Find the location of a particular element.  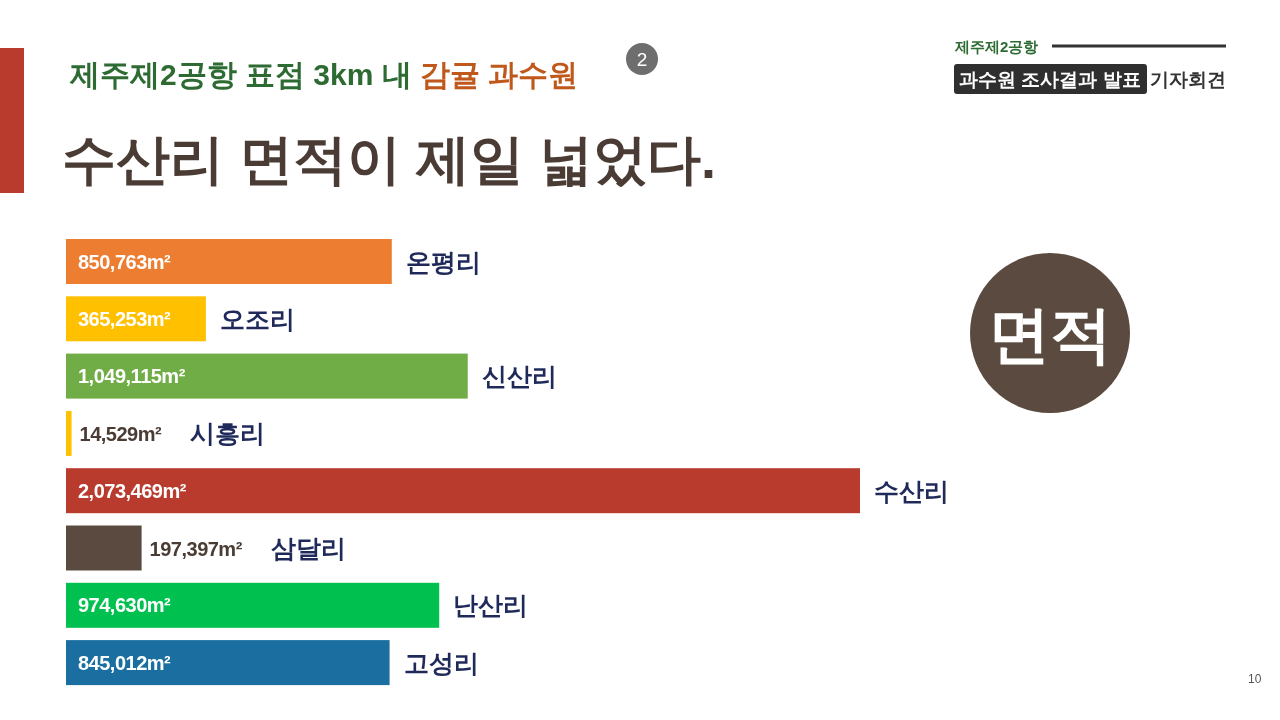

text: 기자회견 is located at coordinates (1188, 79).